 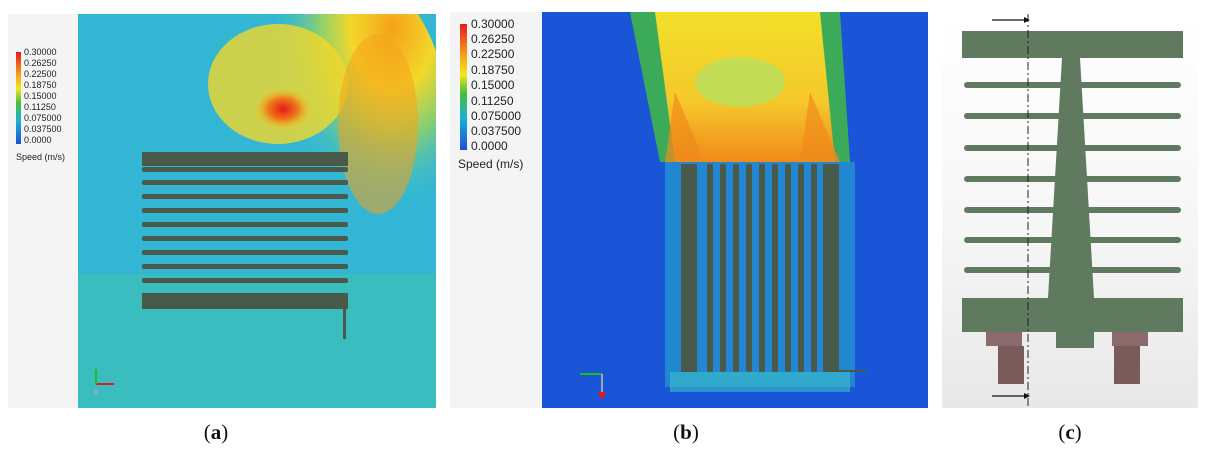 What do you see at coordinates (493, 85) in the screenshot?
I see `legend-b-value-4: 0.15000` at bounding box center [493, 85].